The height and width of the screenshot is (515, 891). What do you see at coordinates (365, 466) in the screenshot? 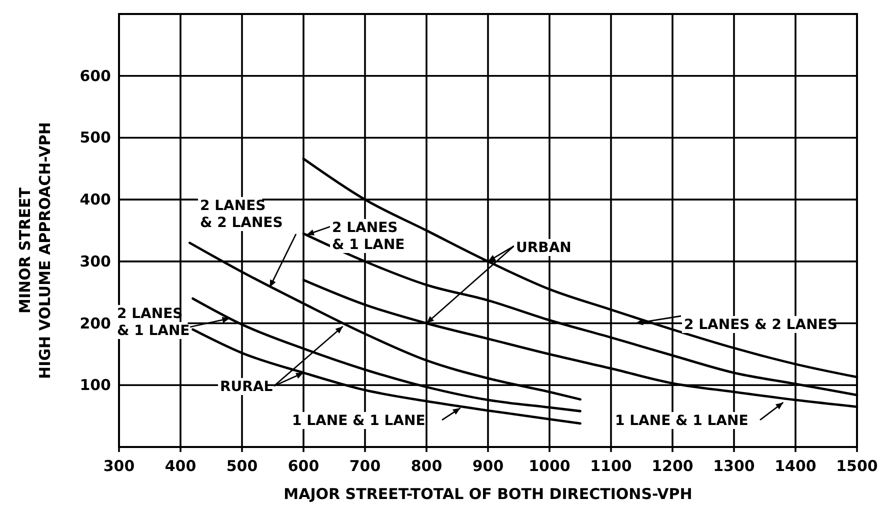
I see `x-tick-label: 700` at bounding box center [365, 466].